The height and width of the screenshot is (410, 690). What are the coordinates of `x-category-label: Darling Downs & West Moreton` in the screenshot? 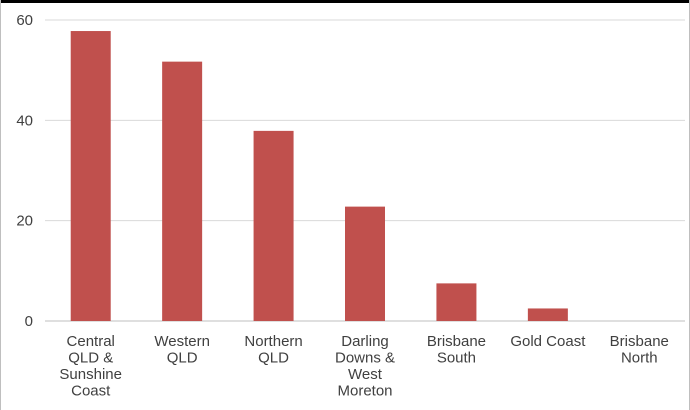 It's located at (365, 366).